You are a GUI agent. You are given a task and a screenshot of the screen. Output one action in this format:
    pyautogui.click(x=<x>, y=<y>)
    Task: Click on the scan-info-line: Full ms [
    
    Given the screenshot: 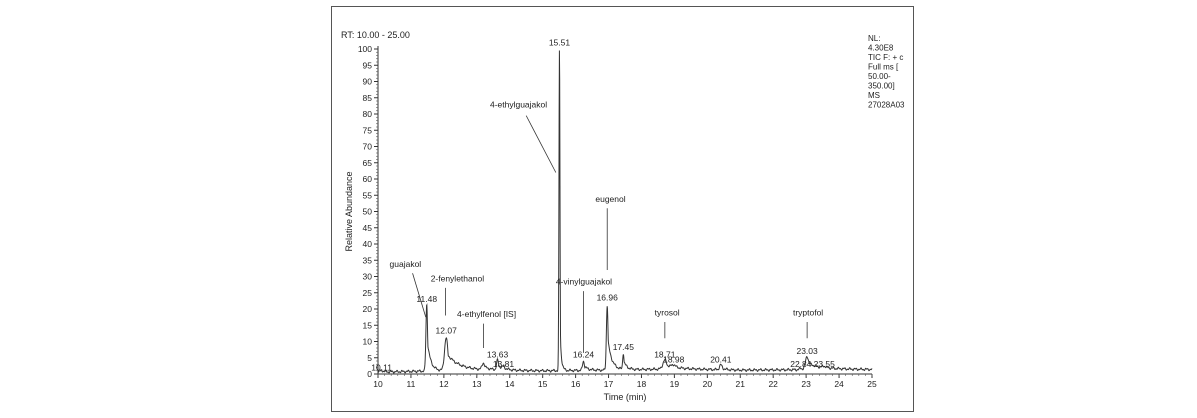 What is the action you would take?
    pyautogui.click(x=883, y=67)
    